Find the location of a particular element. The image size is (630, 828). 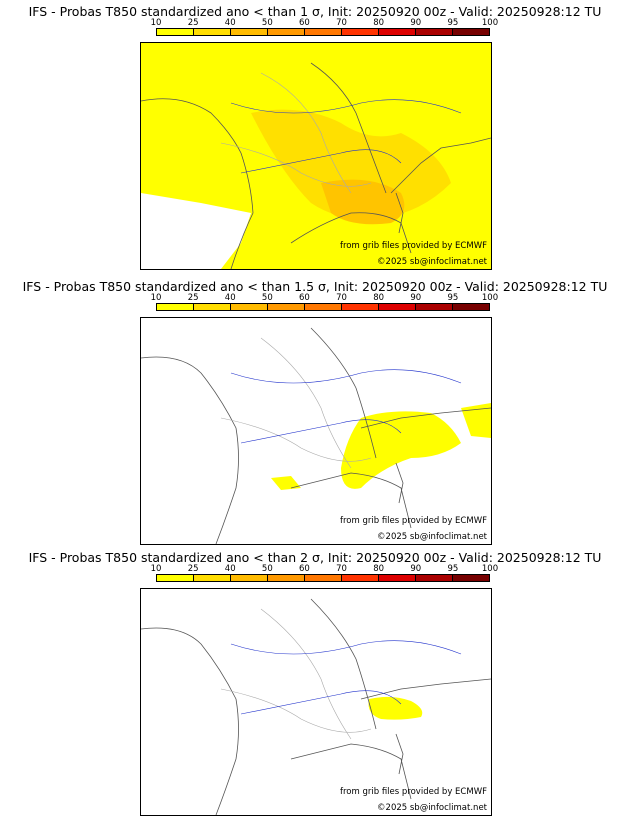

unshaded-area is located at coordinates (196, 231).